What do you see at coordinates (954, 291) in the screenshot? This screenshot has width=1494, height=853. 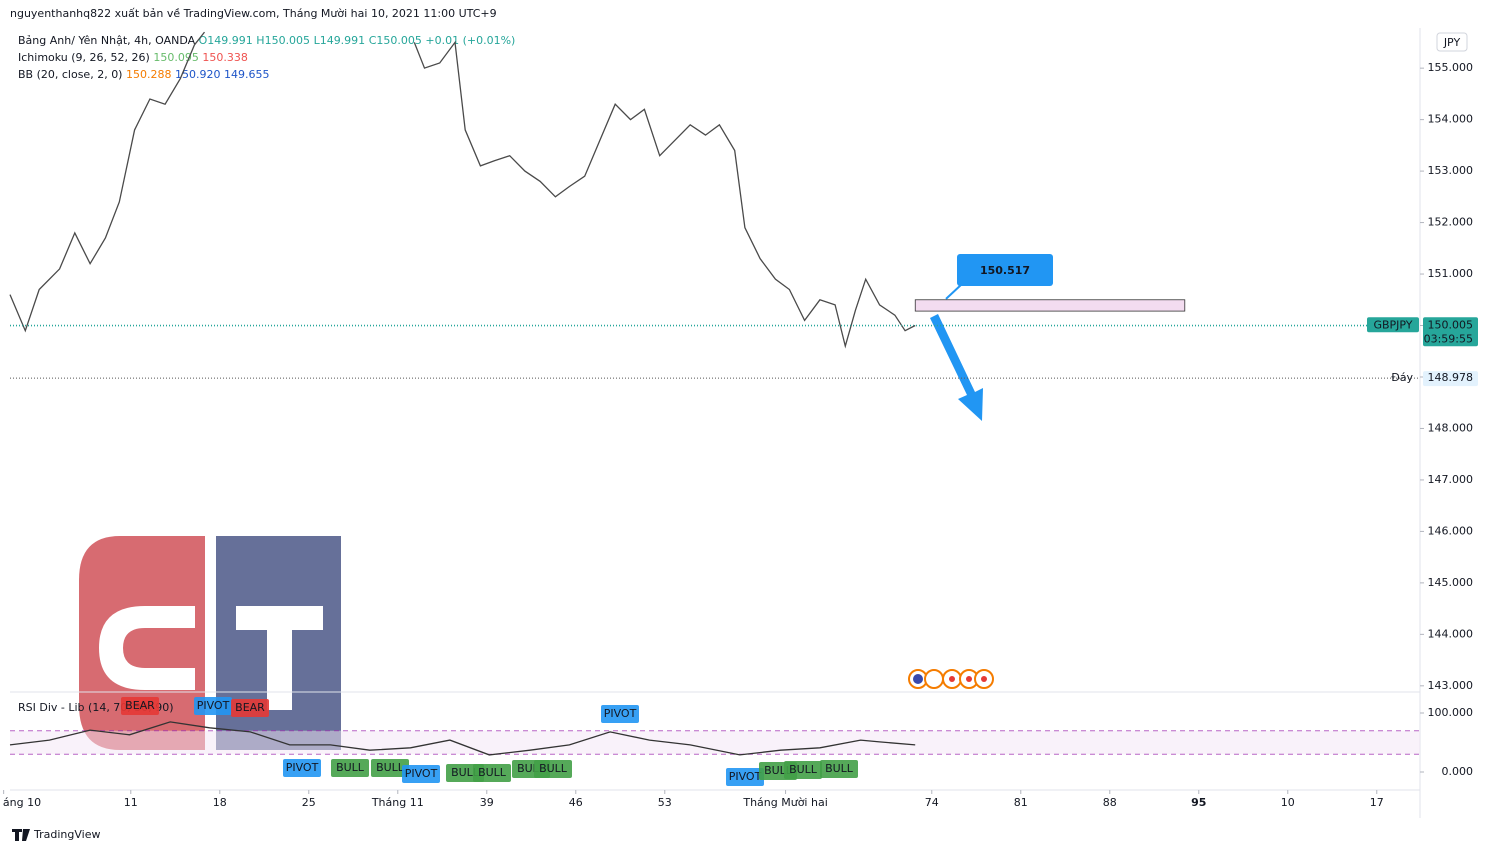 I see `callout-pointer` at bounding box center [954, 291].